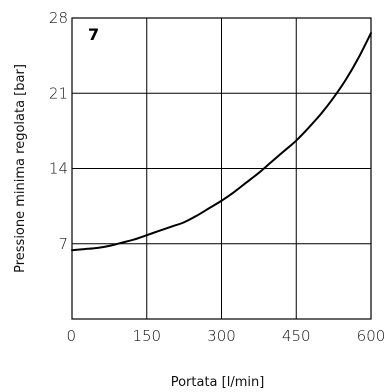 The image size is (389, 392). What do you see at coordinates (58, 18) in the screenshot?
I see `y-tick-label: 28` at bounding box center [58, 18].